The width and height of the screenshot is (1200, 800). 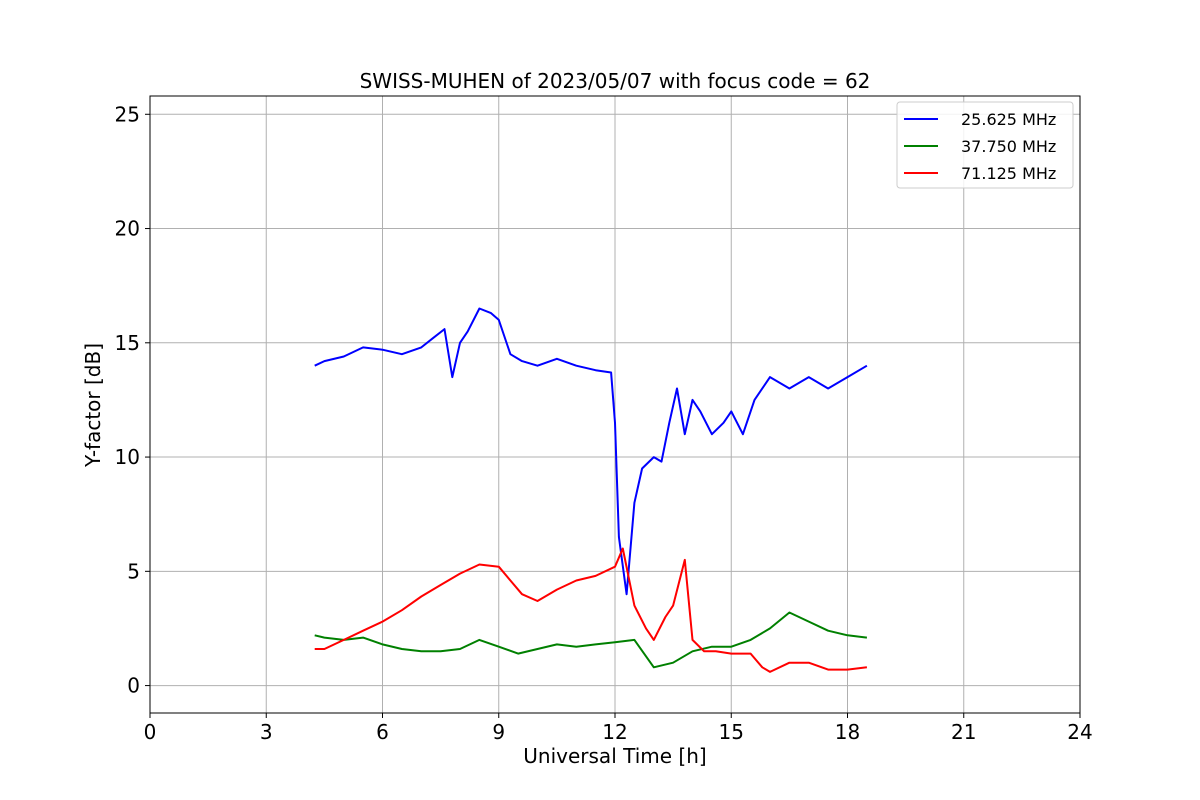 I want to click on legend-entry-label: 25.625 MHz, so click(x=1008, y=119).